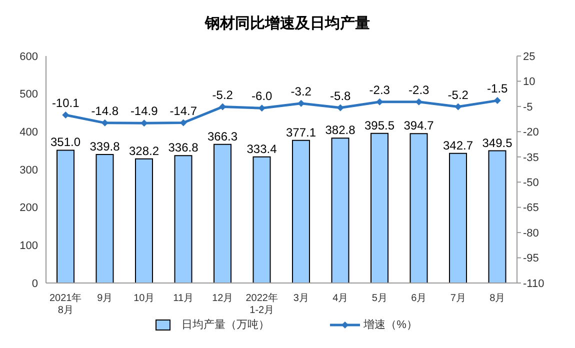 The width and height of the screenshot is (575, 348). Describe the element at coordinates (529, 56) in the screenshot. I see `y2-tick-label: 25` at that location.